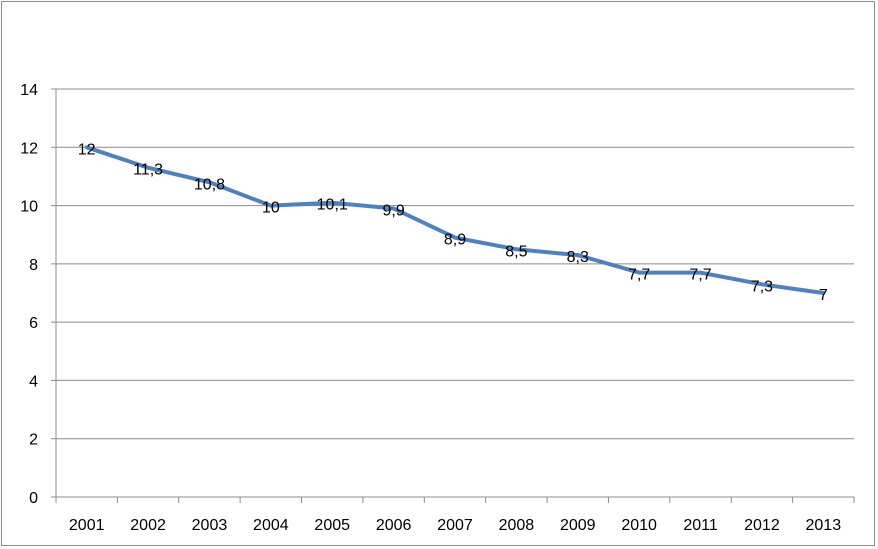  Describe the element at coordinates (210, 525) in the screenshot. I see `x-tick-label: 2003` at that location.